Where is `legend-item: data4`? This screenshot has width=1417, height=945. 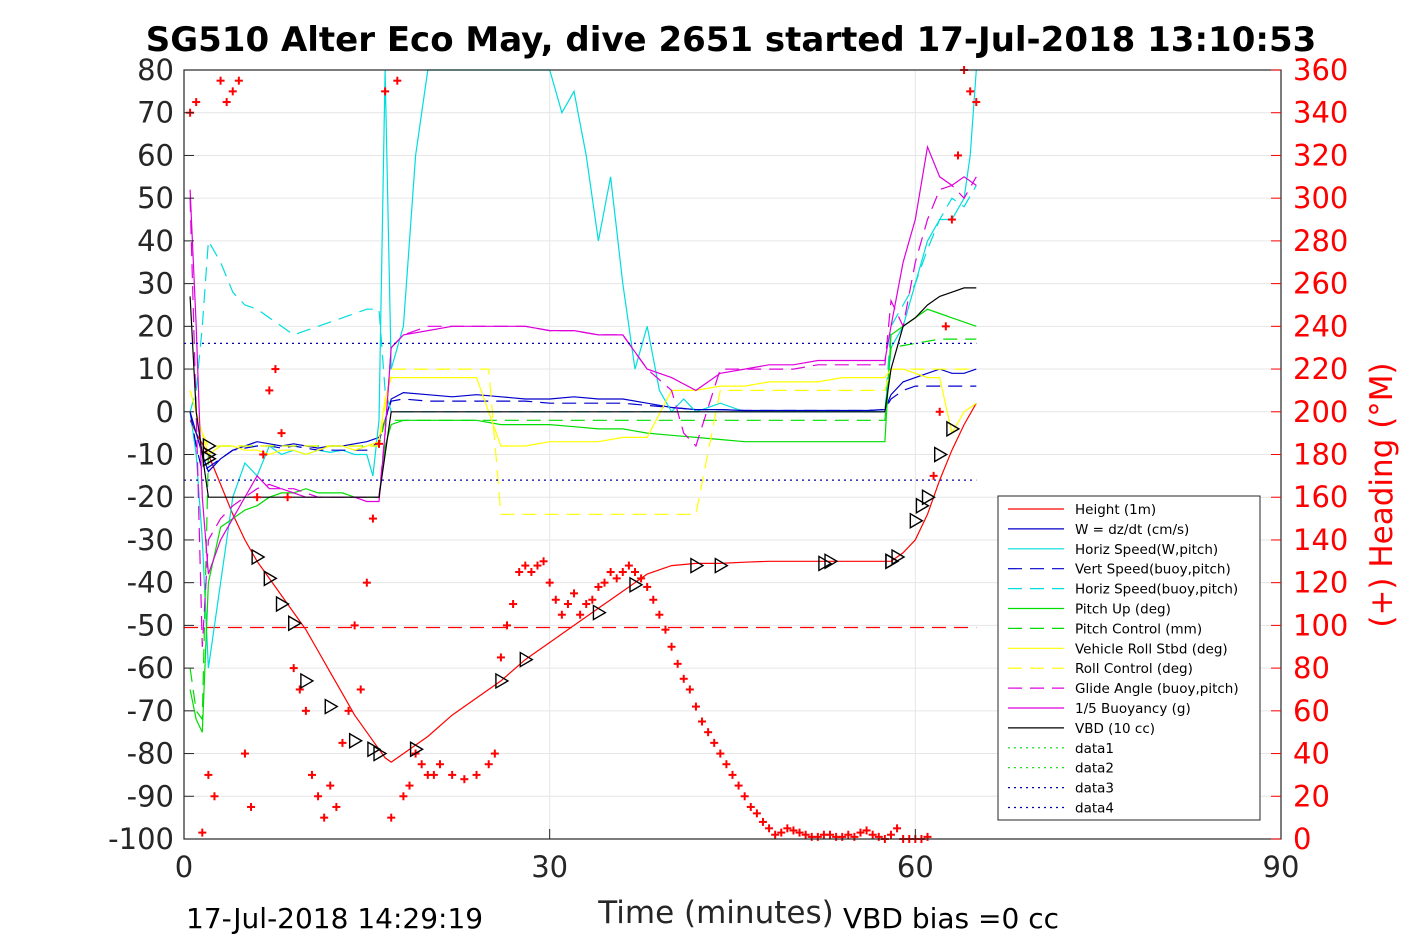
legend-item: data4 is located at coordinates (1061, 809).